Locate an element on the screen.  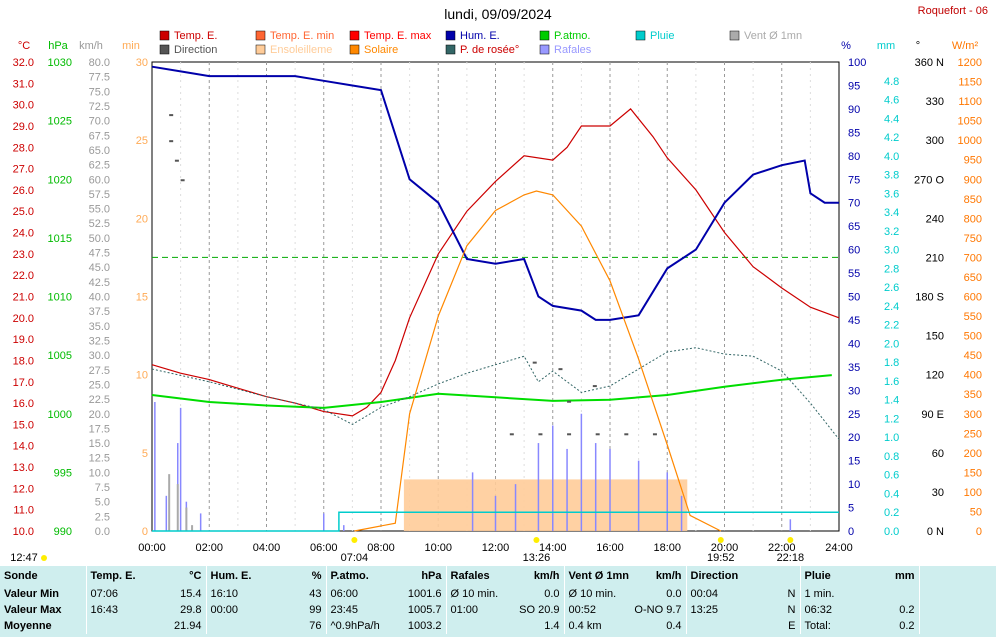
axis-temp-tick: 12.0 is located at coordinates (23, 489).